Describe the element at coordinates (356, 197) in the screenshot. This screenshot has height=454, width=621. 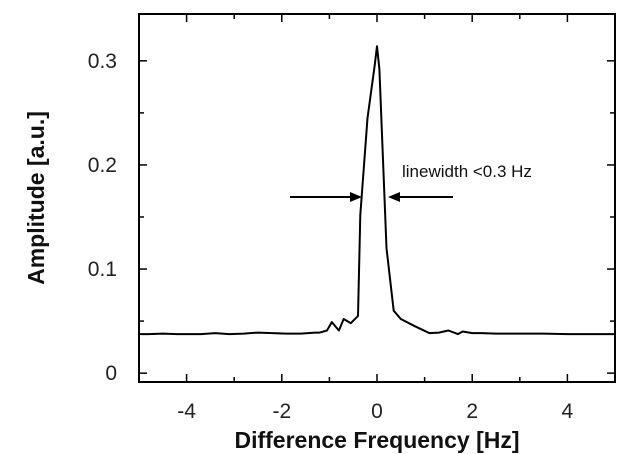
I see `left-arrow-head` at that location.